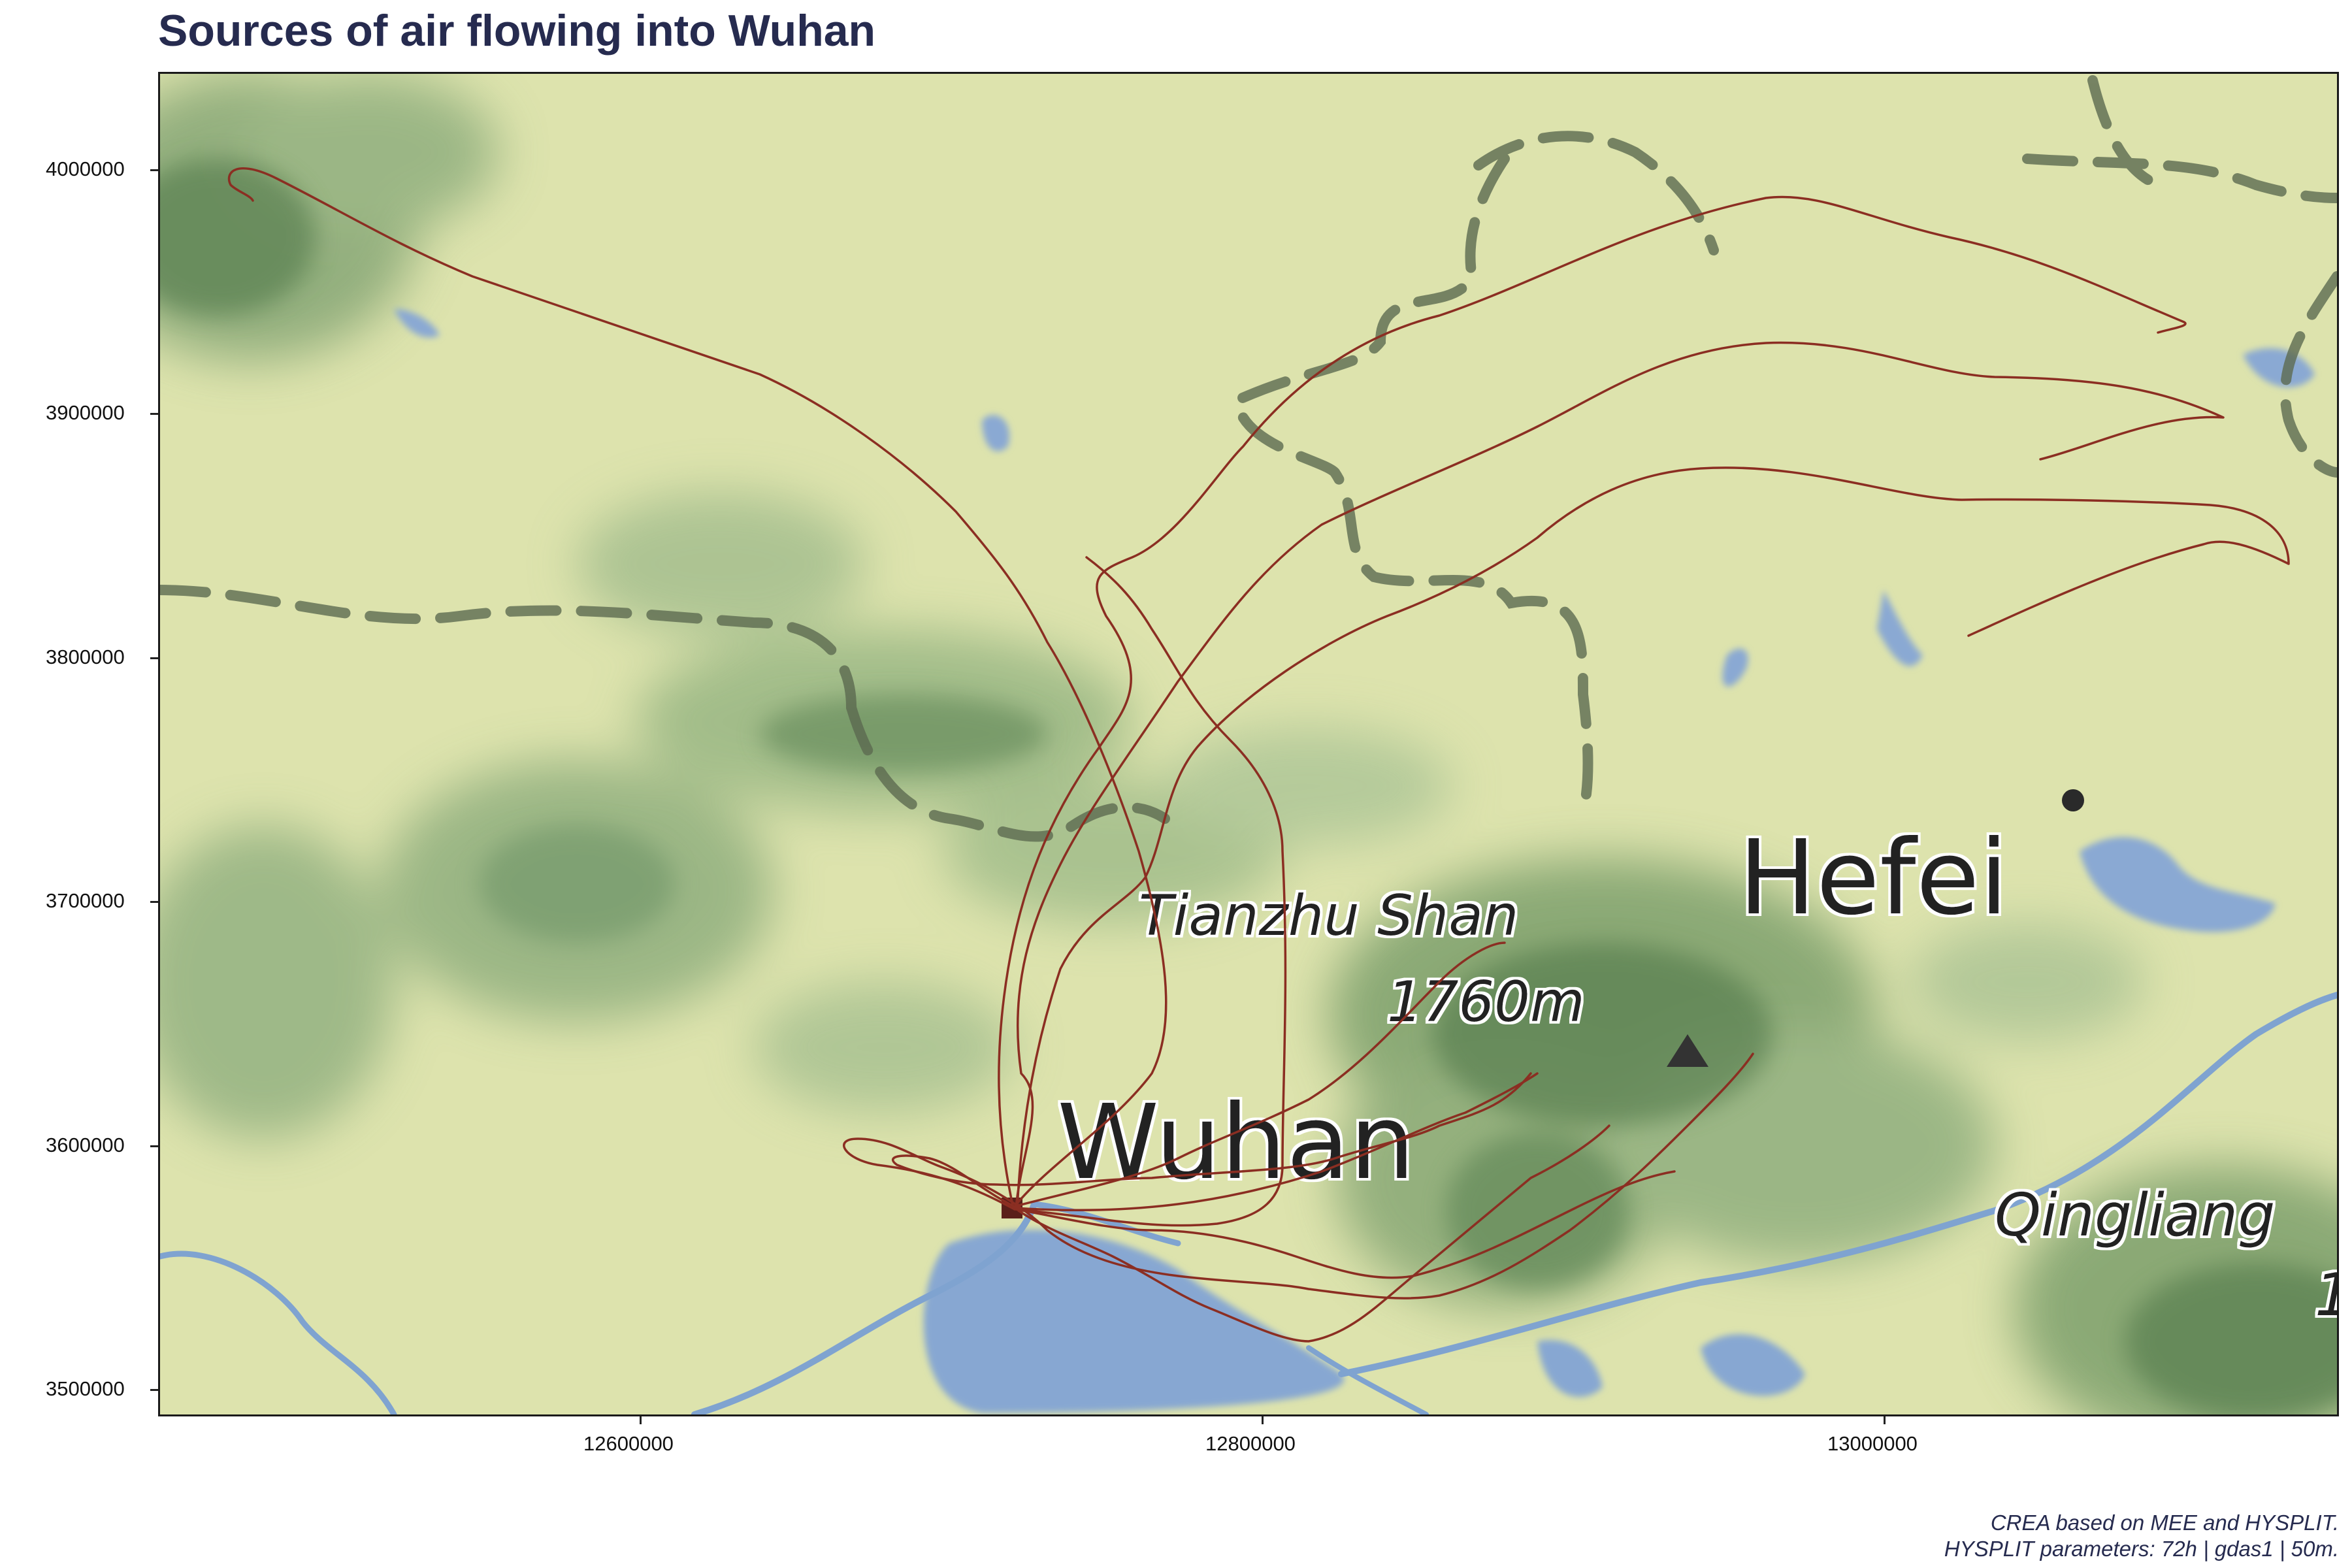  Describe the element at coordinates (1250, 1443) in the screenshot. I see `x-tick-label: 12800000` at that location.